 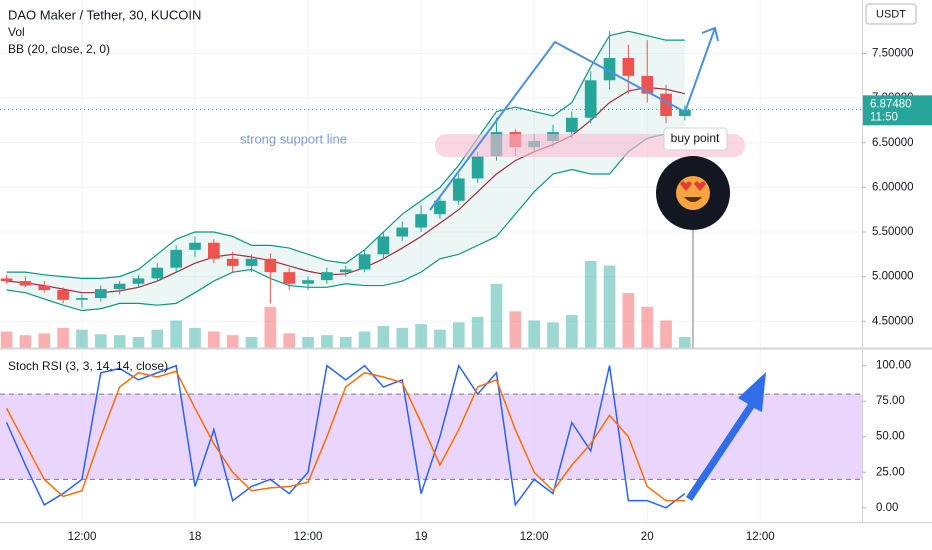 I want to click on y-tick-label: 7.50000, so click(x=893, y=54).